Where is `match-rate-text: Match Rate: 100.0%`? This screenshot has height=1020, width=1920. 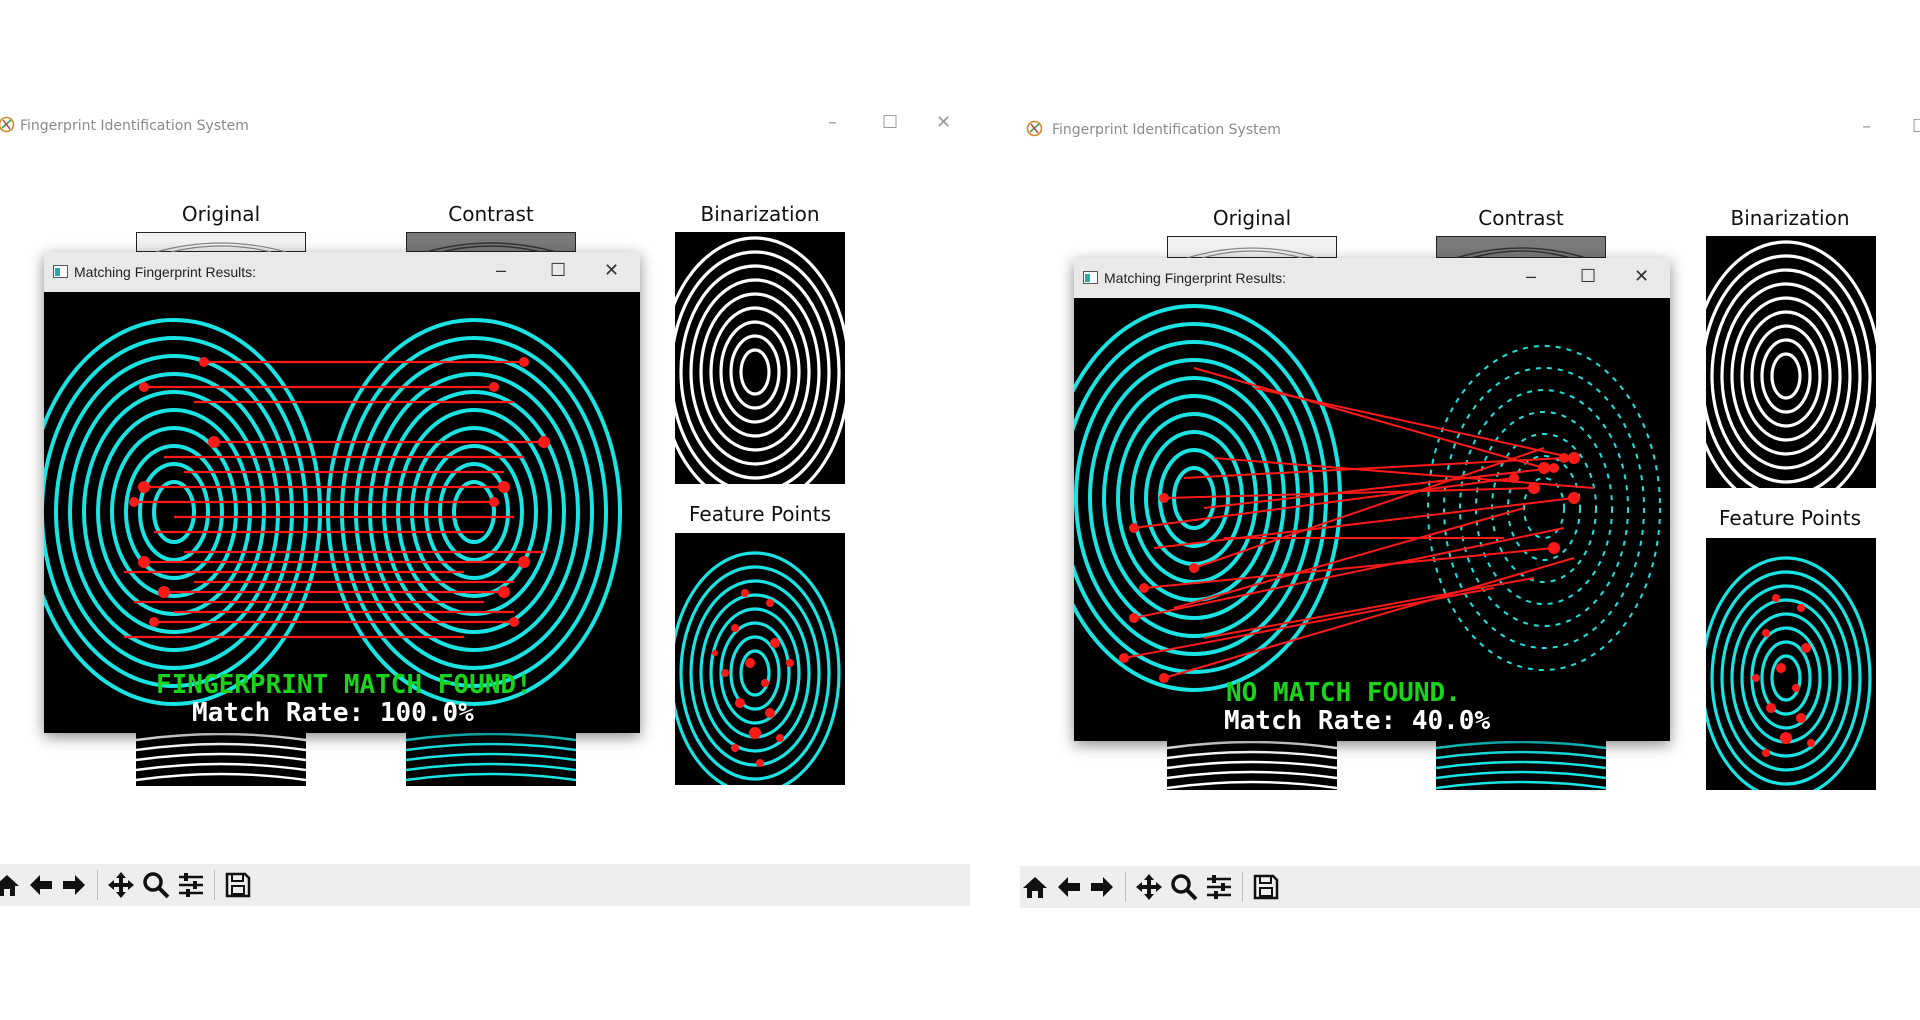 match-rate-text: Match Rate: 100.0% is located at coordinates (333, 713).